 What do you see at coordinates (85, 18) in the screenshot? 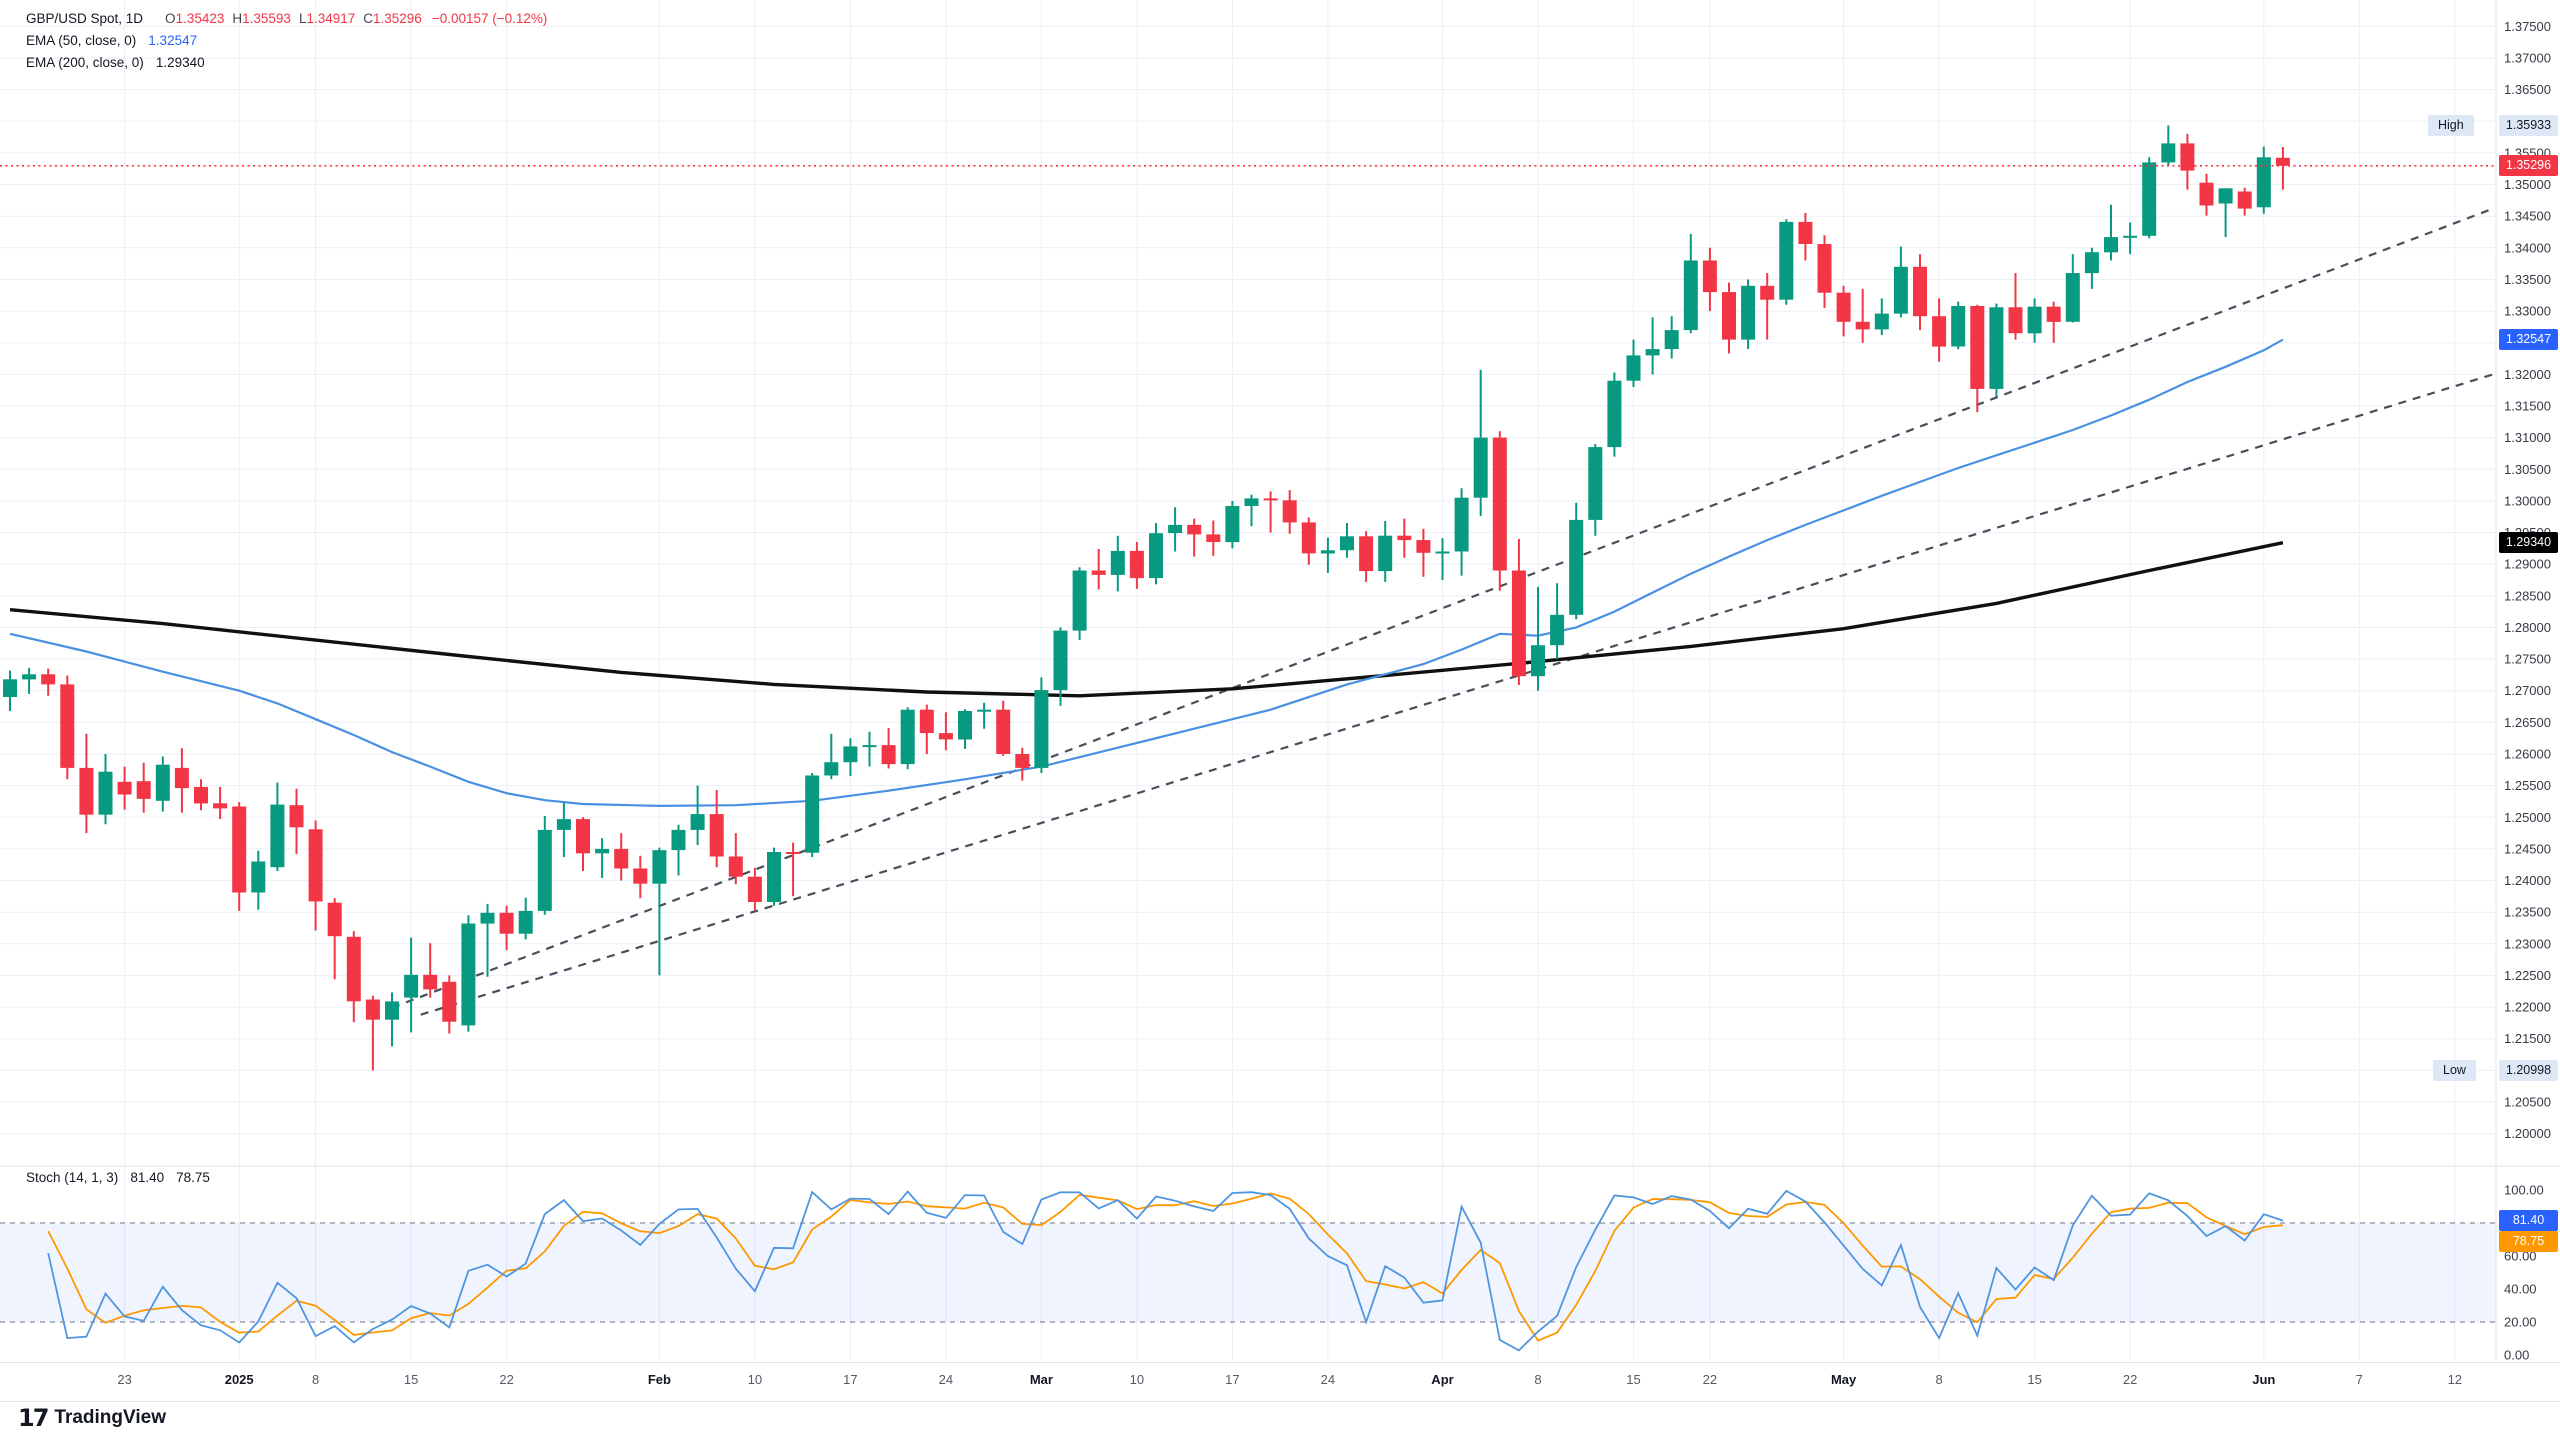
I see `symbol-title: GBP/USD Spot, 1D` at bounding box center [85, 18].